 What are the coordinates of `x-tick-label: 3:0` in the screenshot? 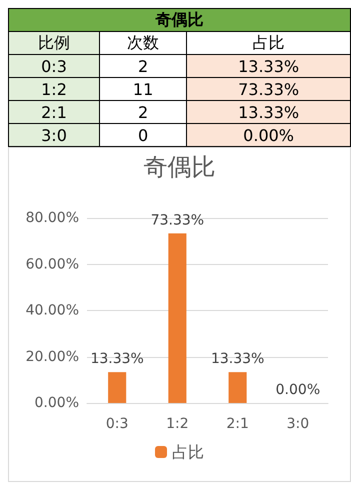 It's located at (298, 424).